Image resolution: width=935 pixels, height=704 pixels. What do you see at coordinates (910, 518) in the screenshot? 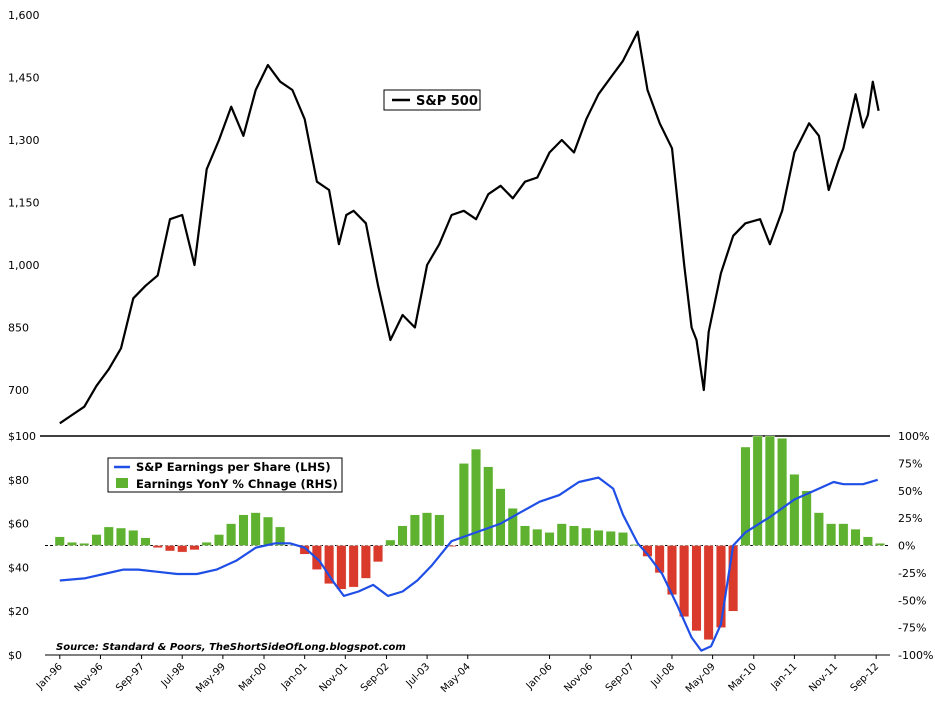
I see `right-y-tick-label: 25%` at bounding box center [910, 518].